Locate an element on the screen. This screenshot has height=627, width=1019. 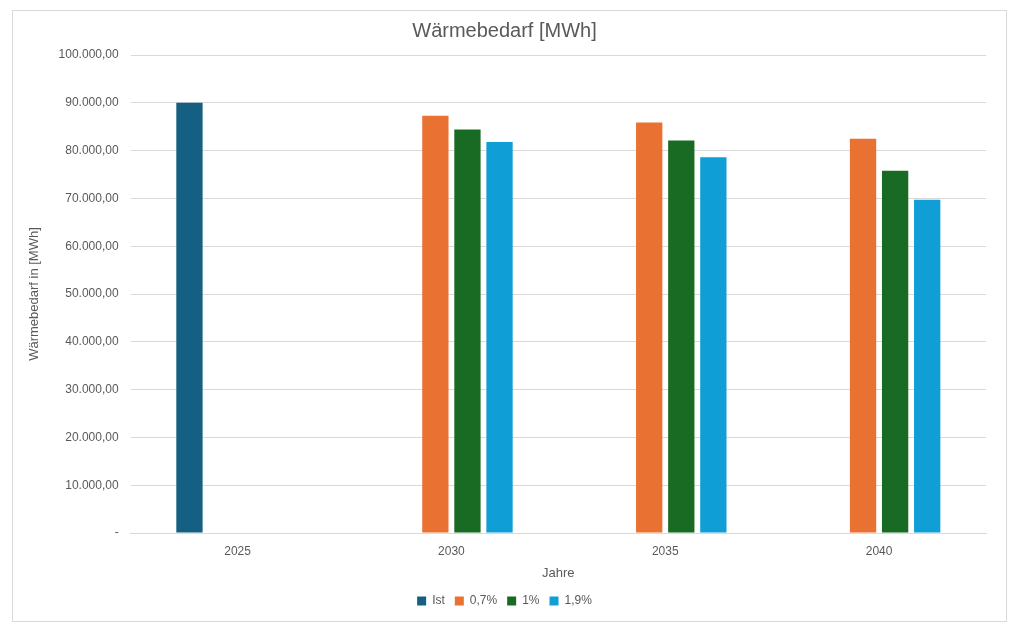
y-tick-label: - is located at coordinates (116, 532).